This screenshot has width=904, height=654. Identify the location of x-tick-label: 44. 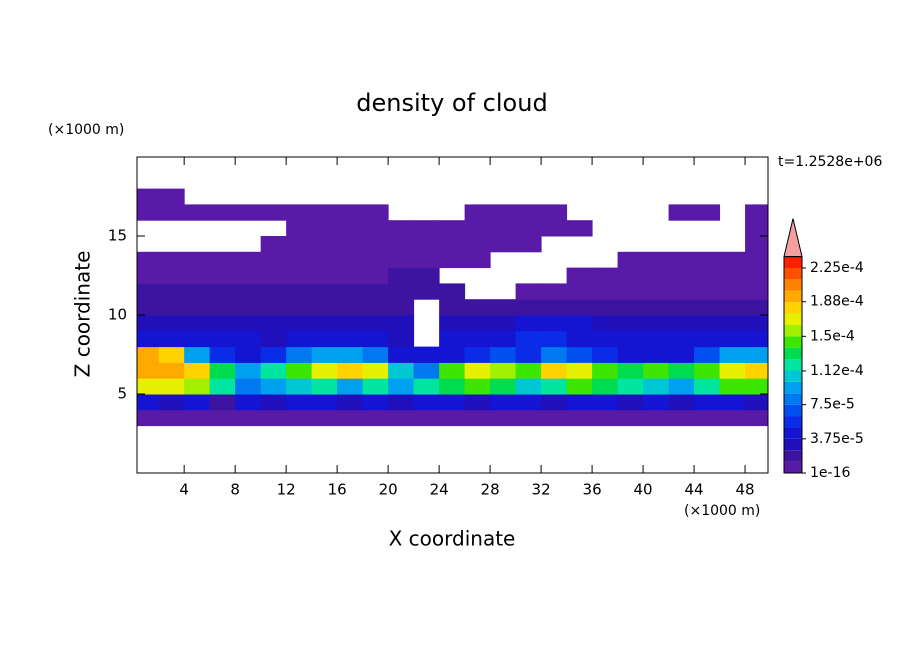
(694, 490).